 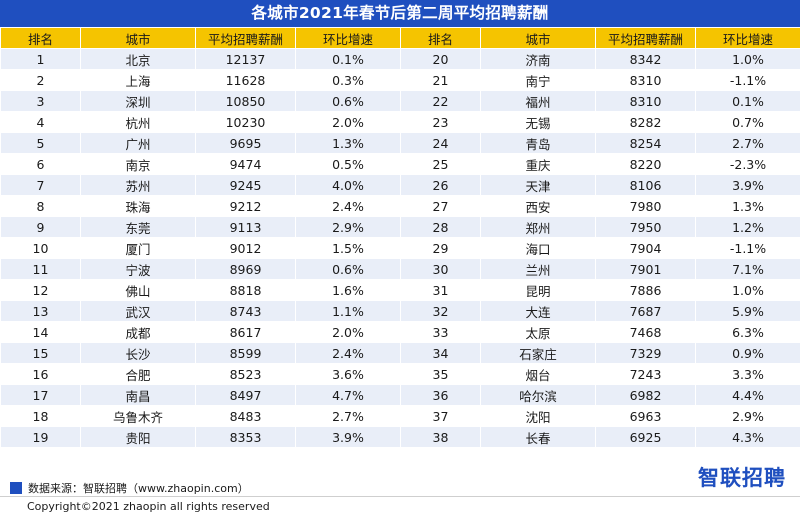 What do you see at coordinates (348, 353) in the screenshot?
I see `cell-growth-left: 2.4%` at bounding box center [348, 353].